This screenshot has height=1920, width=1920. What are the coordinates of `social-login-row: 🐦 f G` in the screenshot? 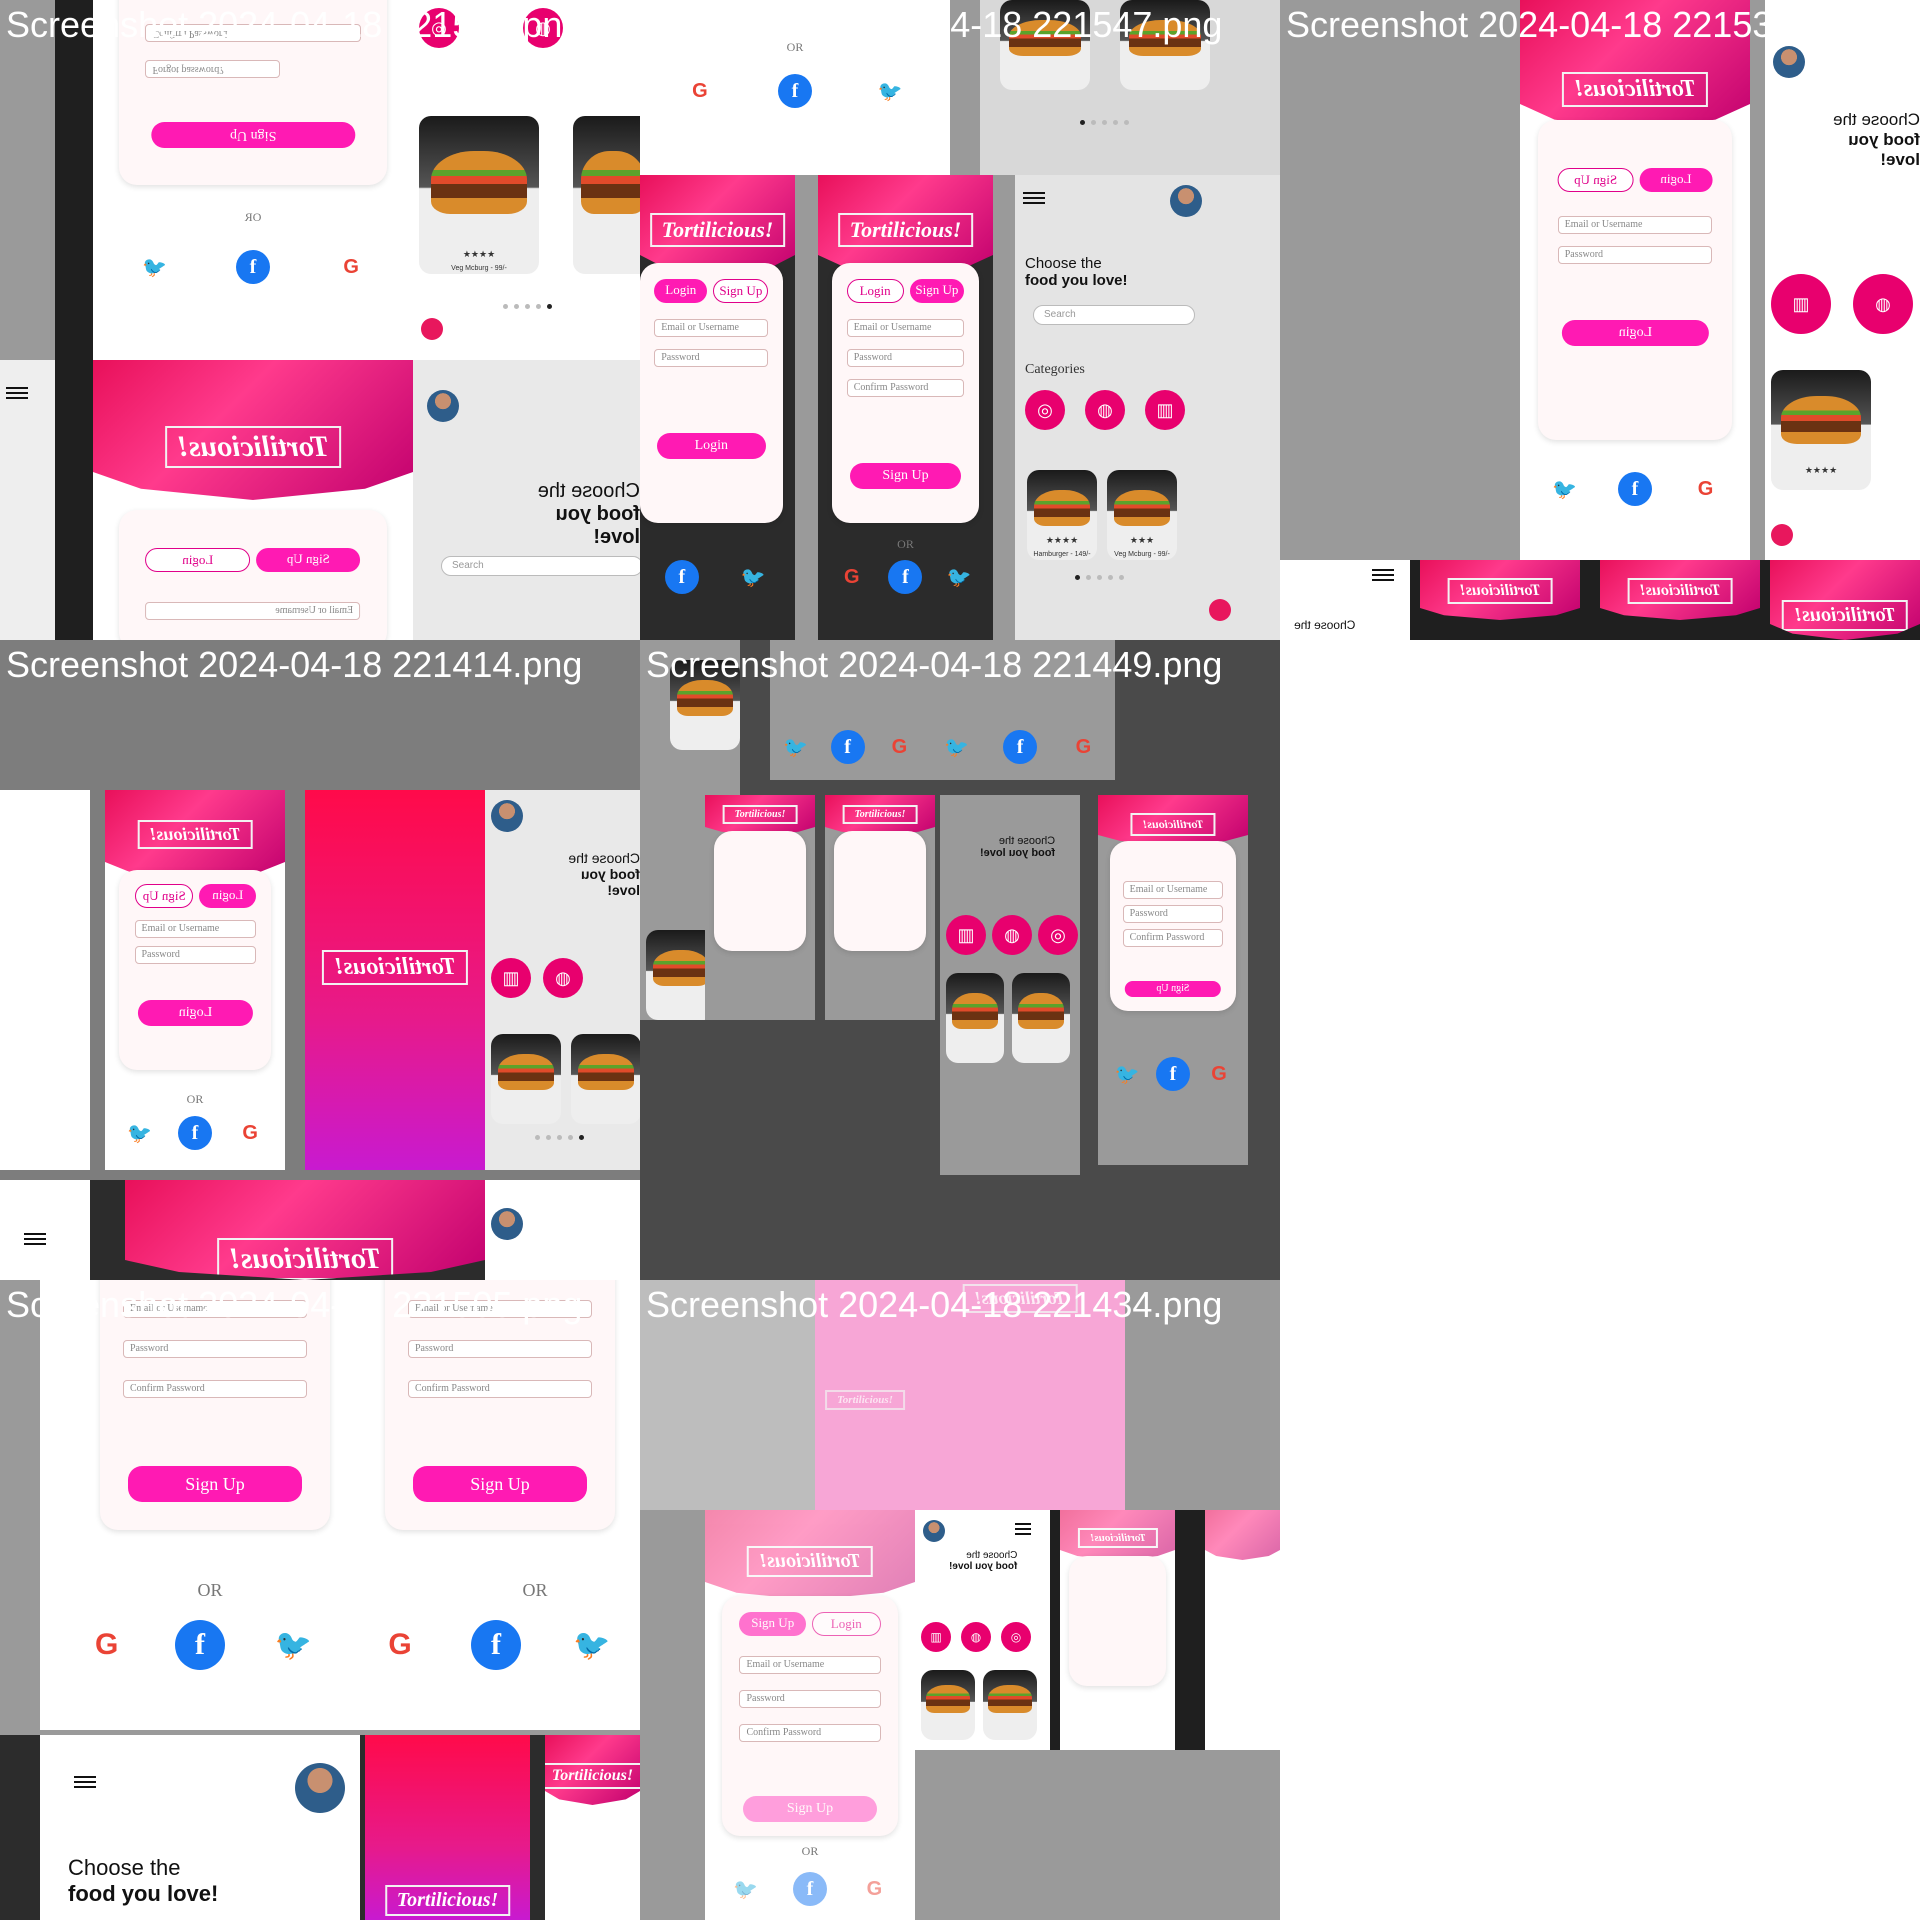 It's located at (253, 267).